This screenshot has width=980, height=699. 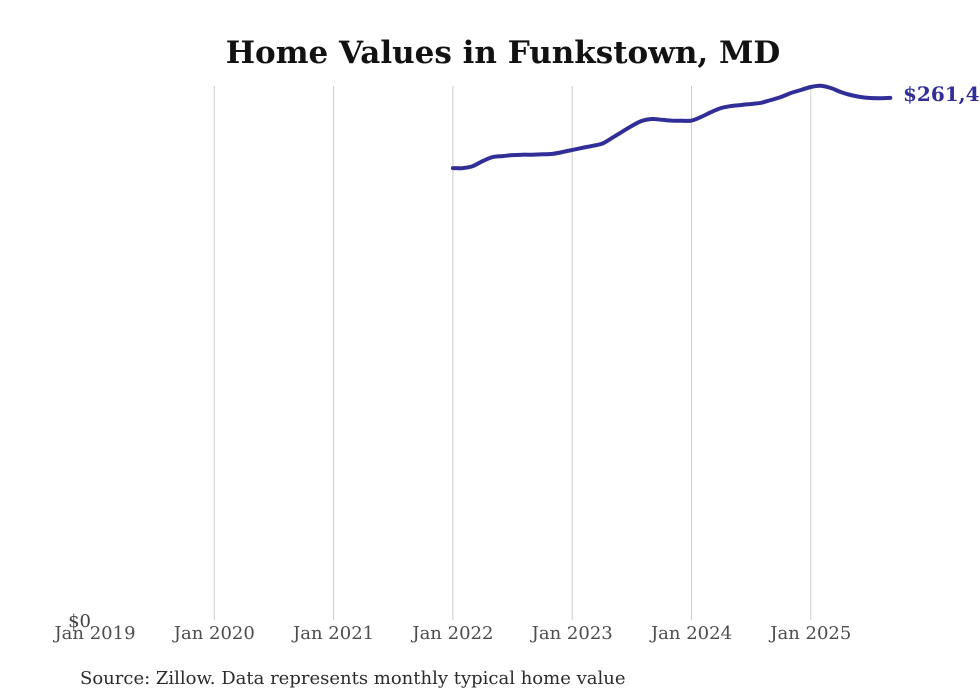 What do you see at coordinates (503, 53) in the screenshot?
I see `chart-title: Home Values in Funkstown, MD` at bounding box center [503, 53].